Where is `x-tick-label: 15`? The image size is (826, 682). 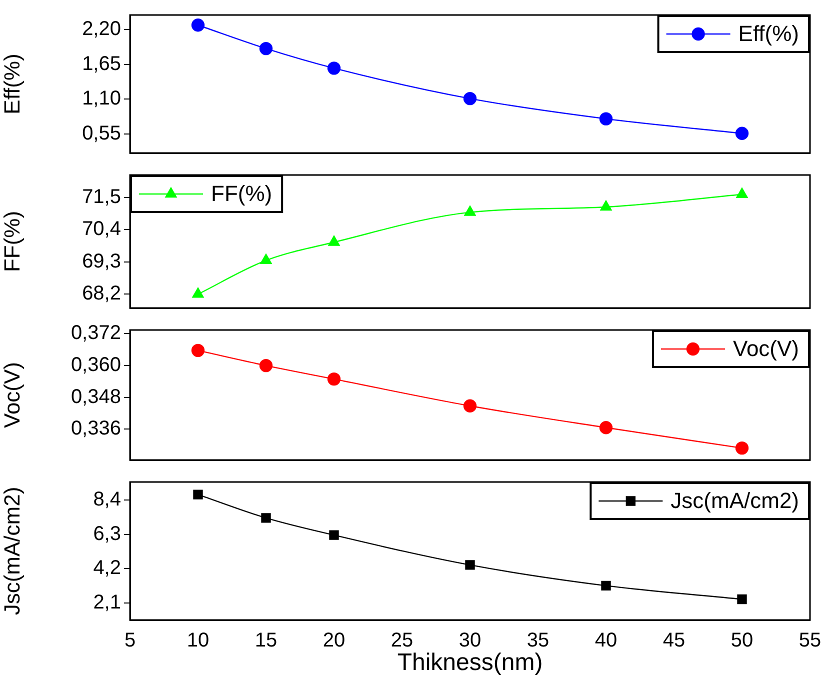
x-tick-label: 15 is located at coordinates (266, 641).